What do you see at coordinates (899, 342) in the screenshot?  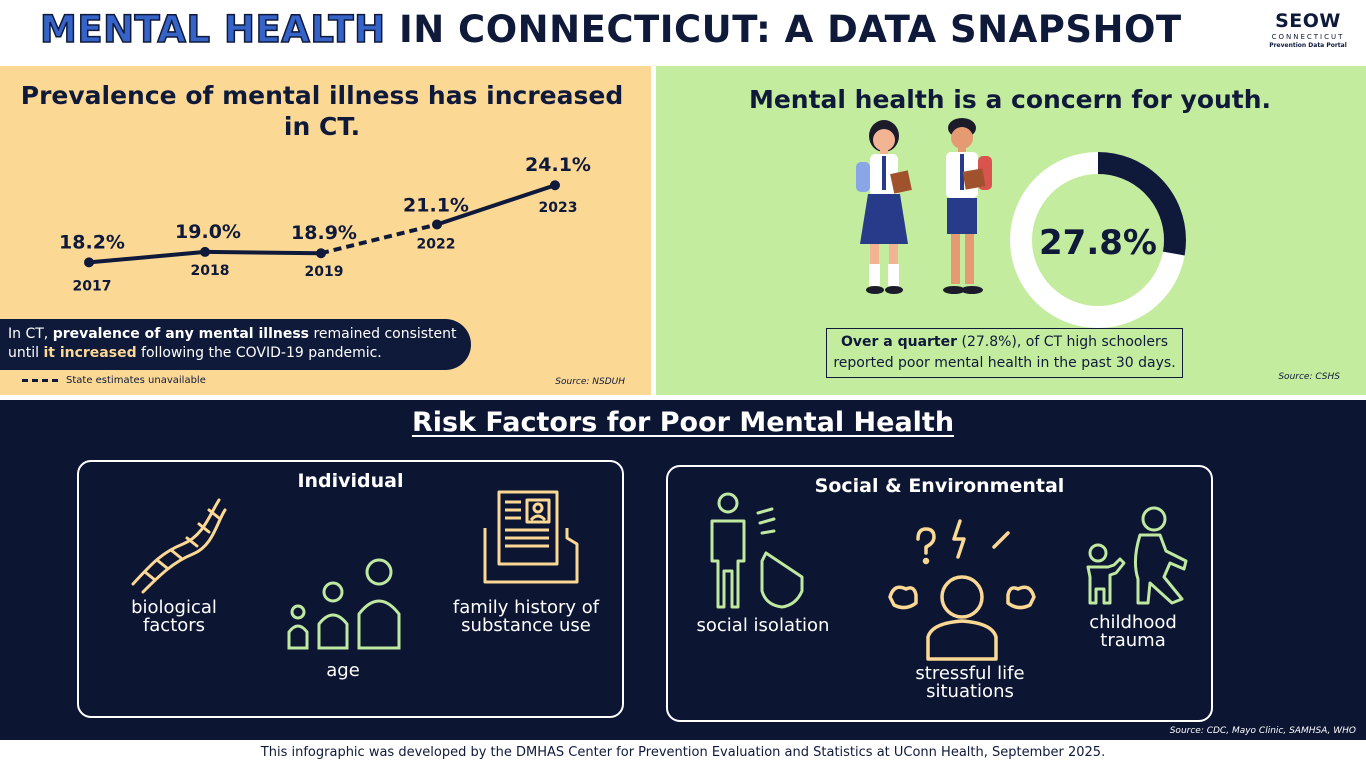 I see `youth-box-bold: Over a quarter` at bounding box center [899, 342].